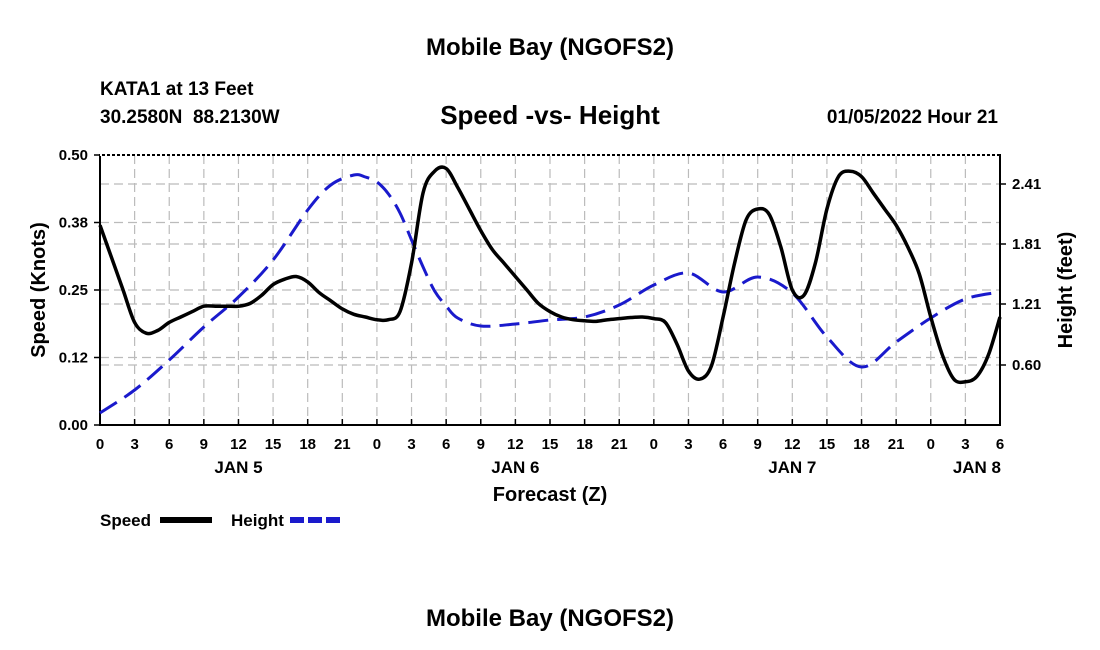  Describe the element at coordinates (550, 115) in the screenshot. I see `chart-title: Speed -vs- Height` at that location.